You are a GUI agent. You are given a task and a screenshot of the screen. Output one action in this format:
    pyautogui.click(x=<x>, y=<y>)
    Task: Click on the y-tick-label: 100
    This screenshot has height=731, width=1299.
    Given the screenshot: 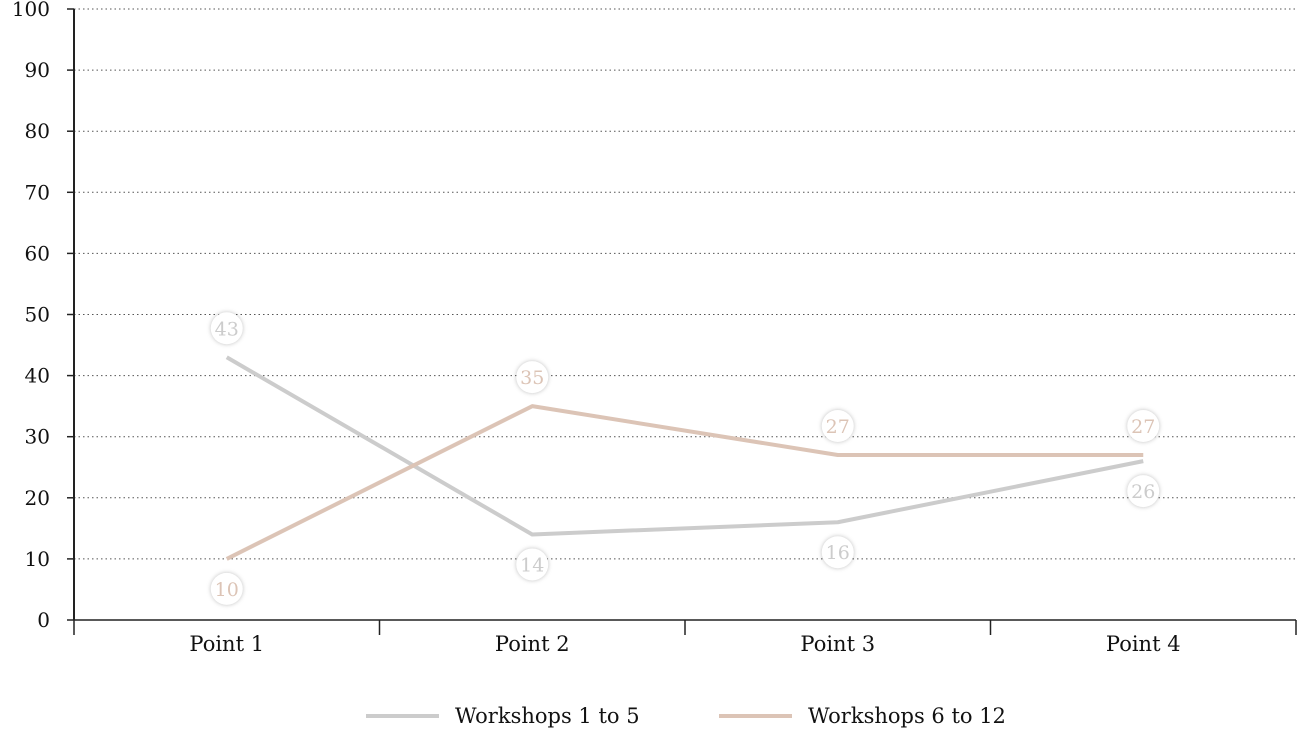 What is the action you would take?
    pyautogui.click(x=31, y=10)
    